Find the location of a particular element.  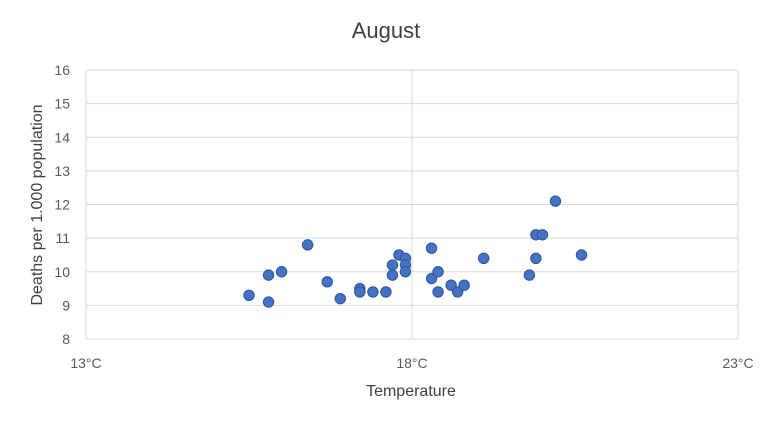

y-tick-label: 16 is located at coordinates (62, 70).